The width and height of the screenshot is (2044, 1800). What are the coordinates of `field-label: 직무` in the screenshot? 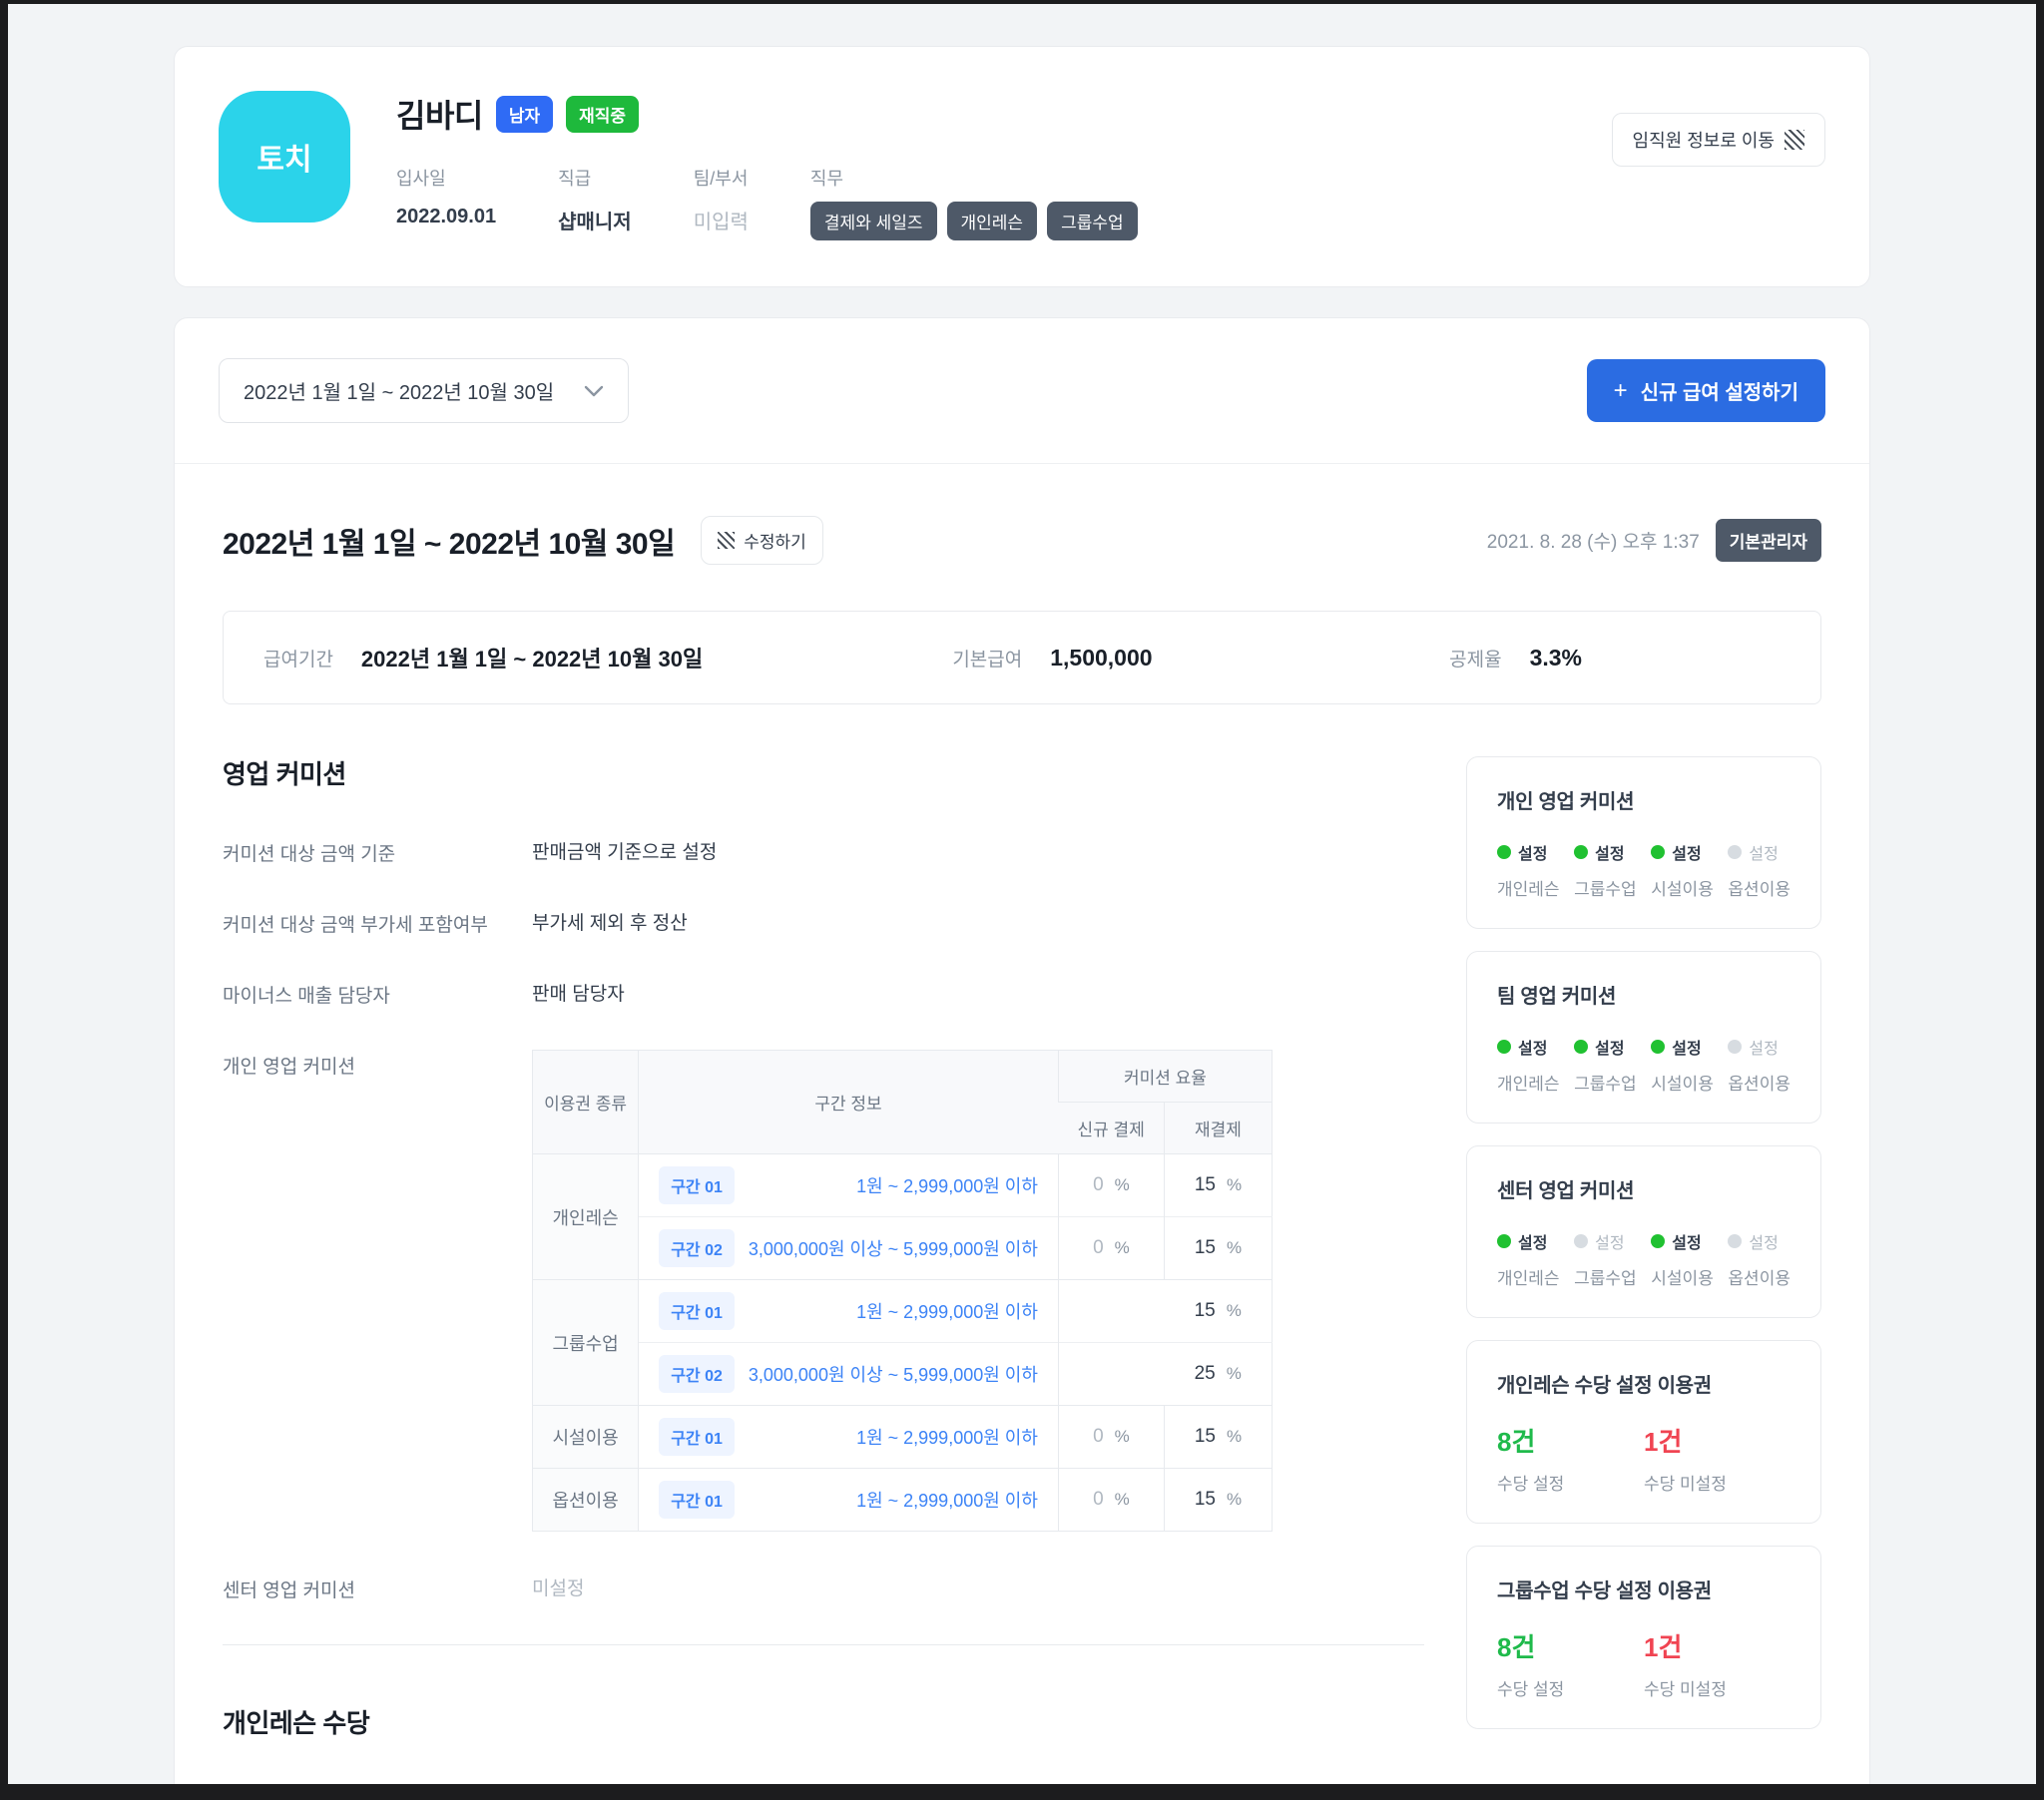 It's located at (826, 179).